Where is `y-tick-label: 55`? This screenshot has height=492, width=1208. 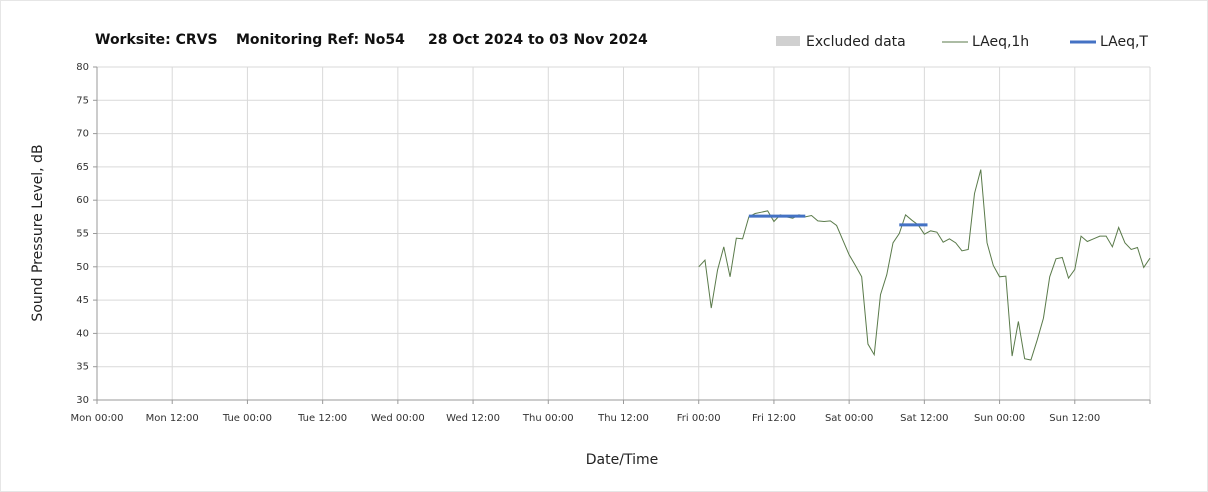
y-tick-label: 55 is located at coordinates (82, 234).